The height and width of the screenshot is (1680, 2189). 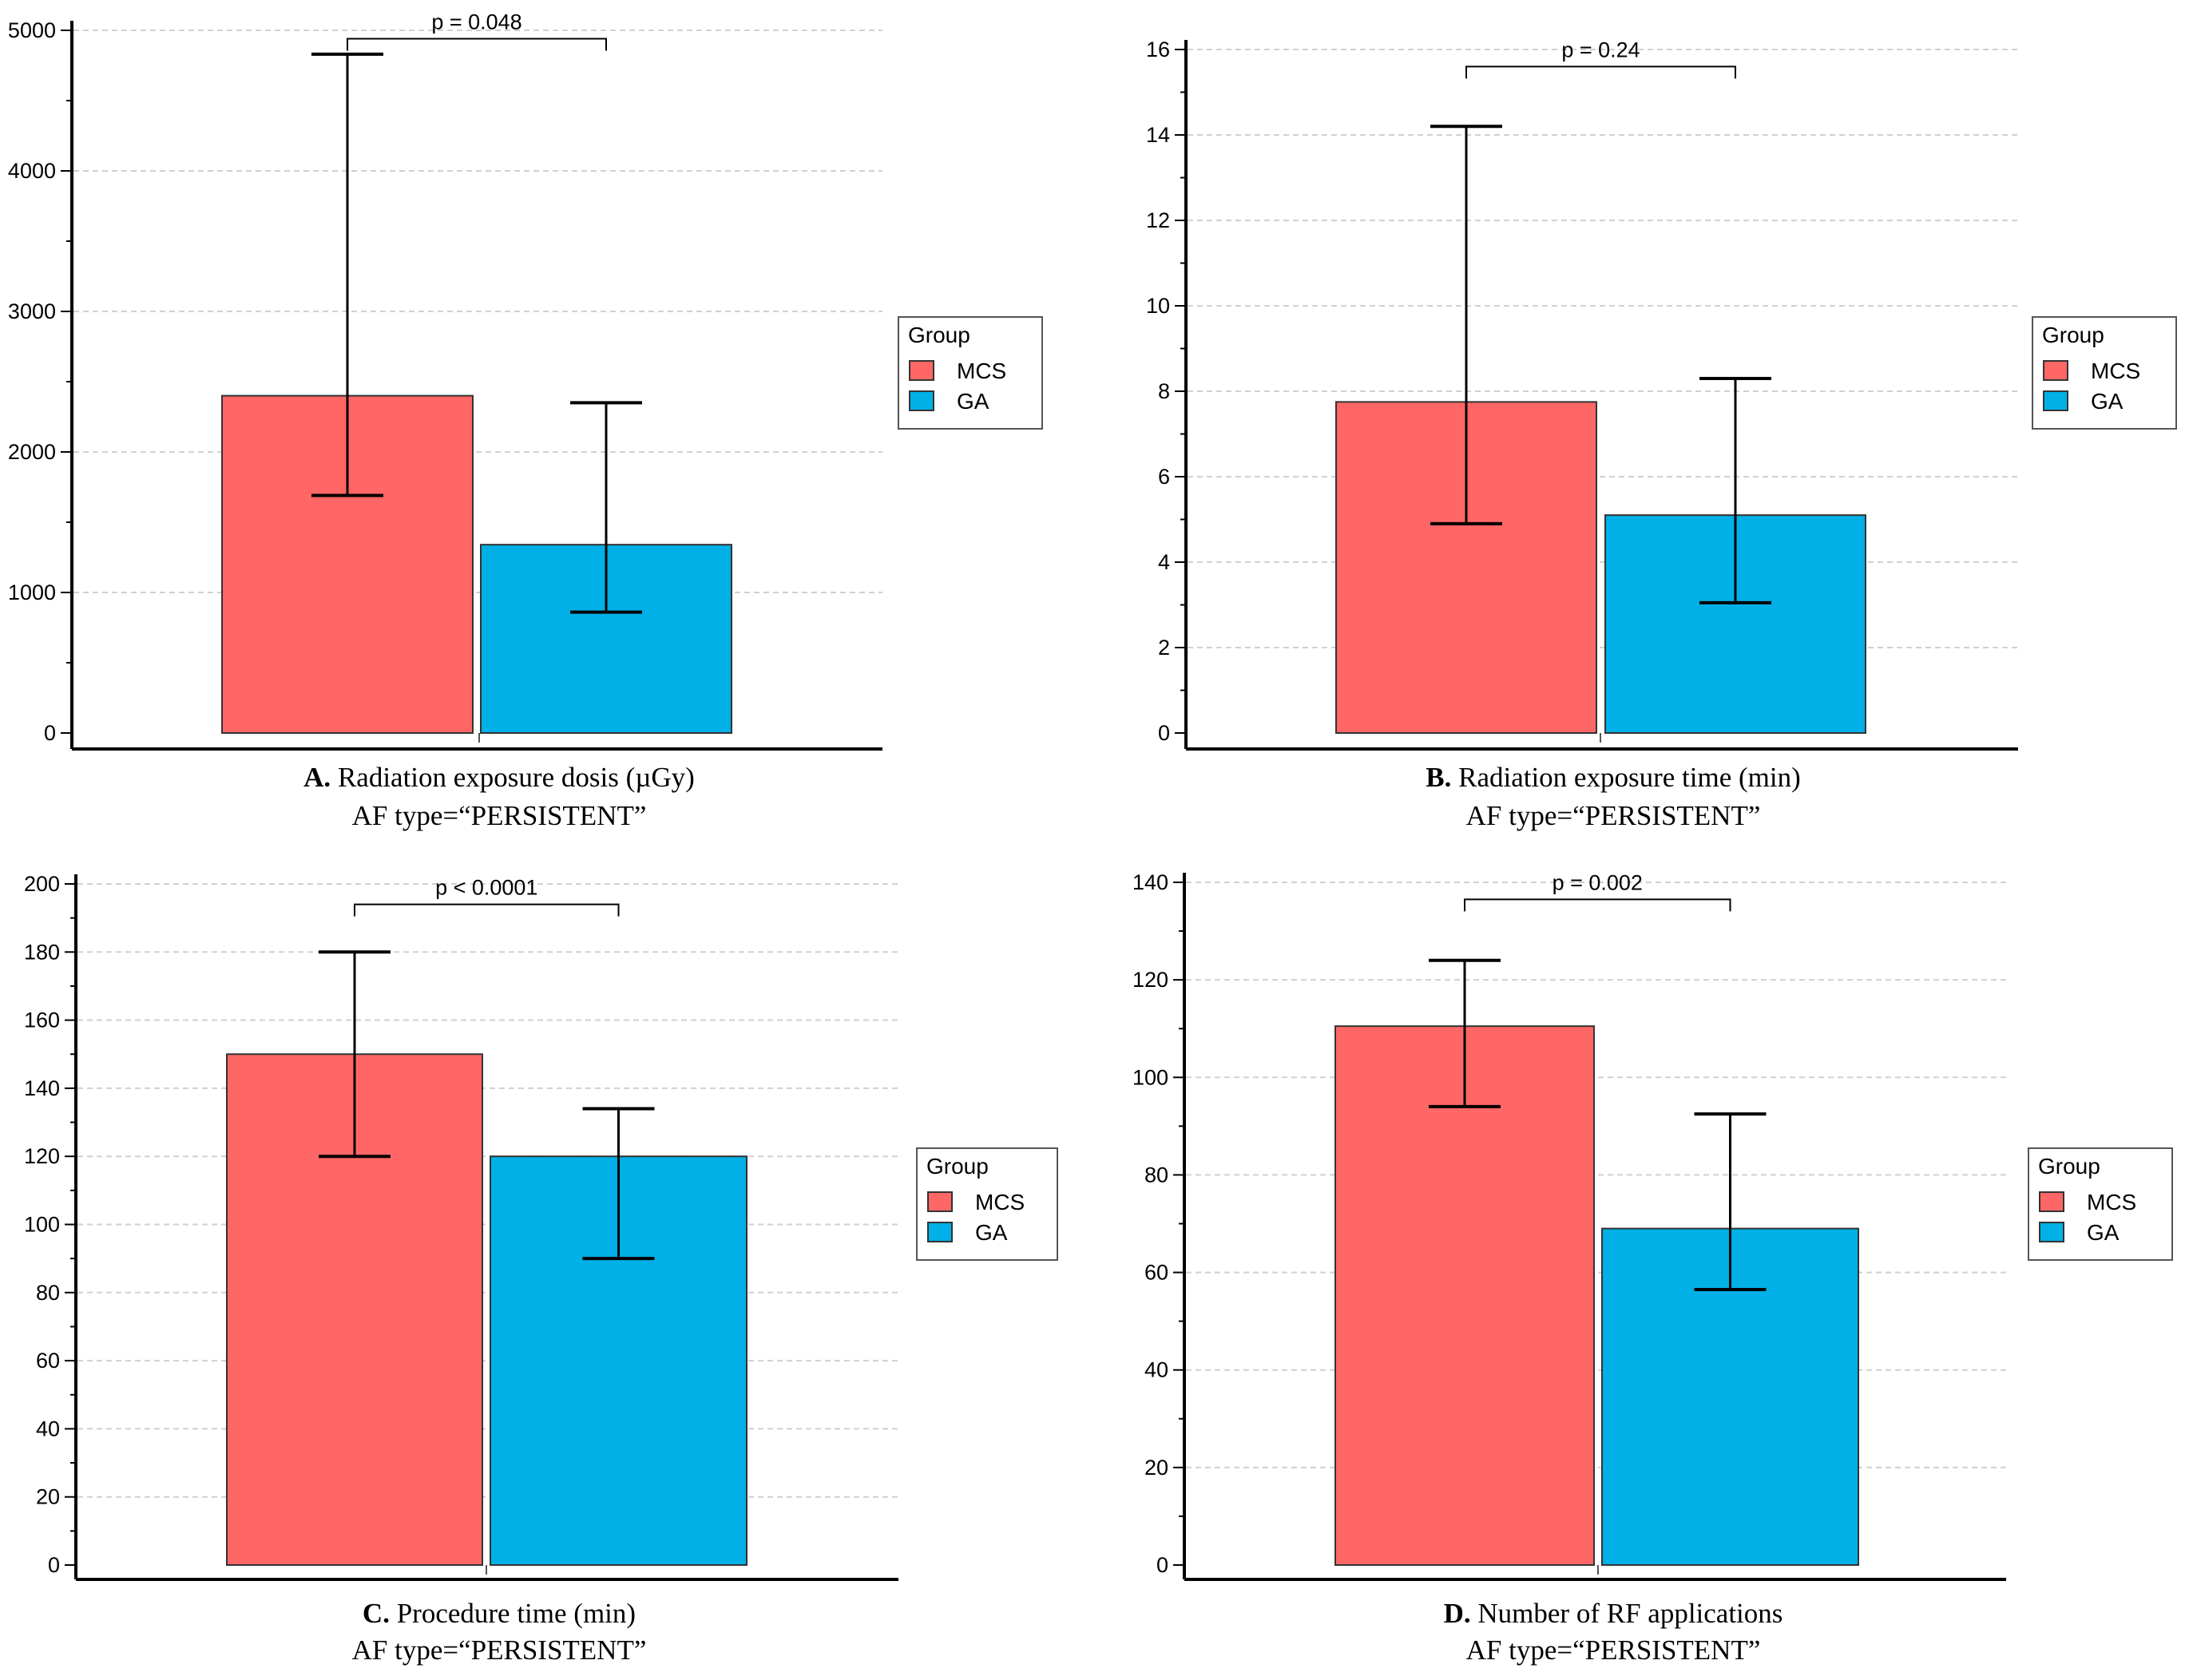 What do you see at coordinates (1158, 49) in the screenshot?
I see `y-tick-label: 16` at bounding box center [1158, 49].